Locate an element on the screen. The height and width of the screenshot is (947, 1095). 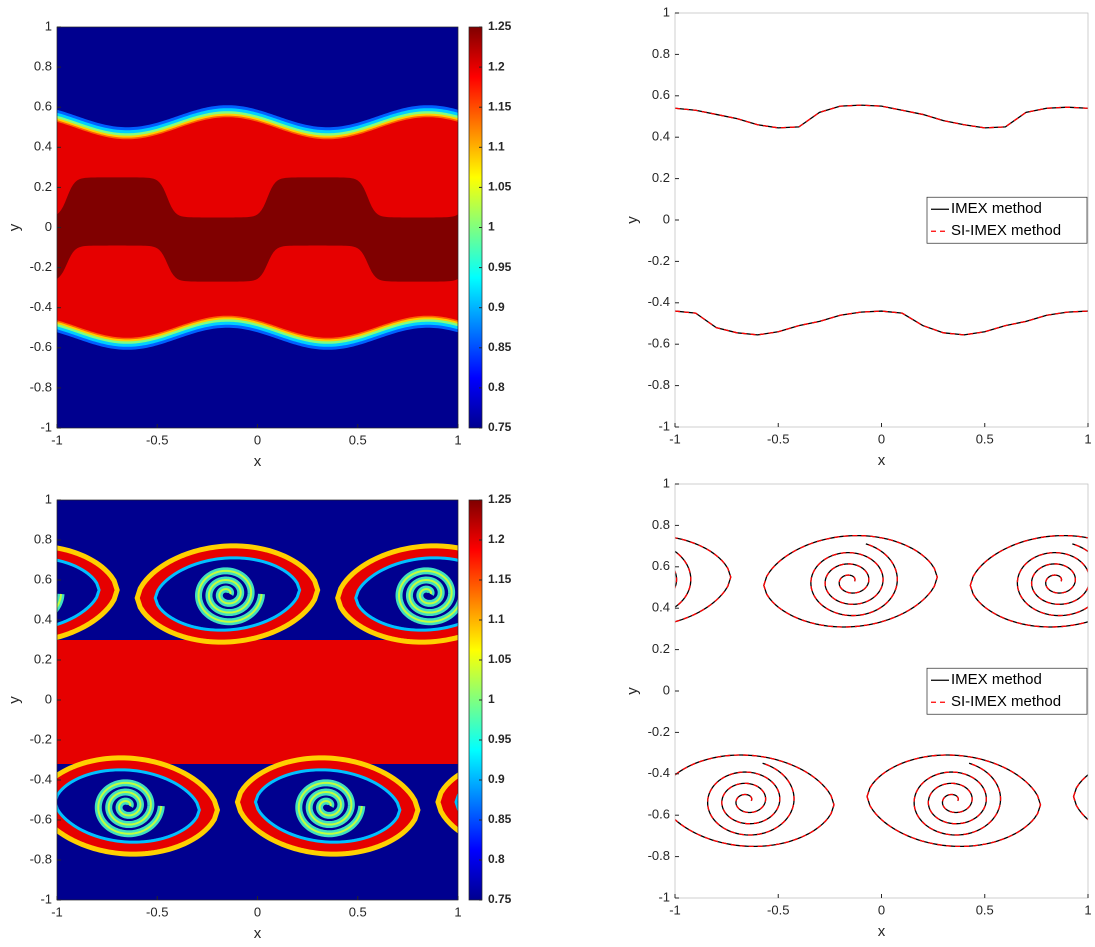
colorbar-tick-label: 1.2 is located at coordinates (496, 66).